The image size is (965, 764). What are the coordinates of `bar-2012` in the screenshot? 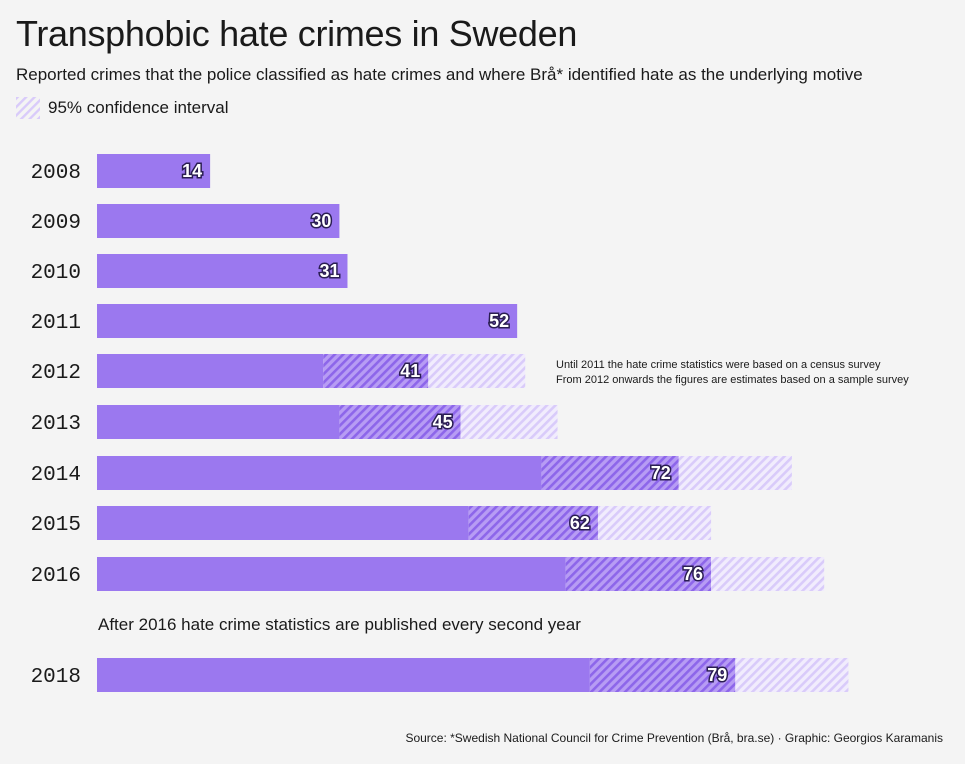 It's located at (210, 371).